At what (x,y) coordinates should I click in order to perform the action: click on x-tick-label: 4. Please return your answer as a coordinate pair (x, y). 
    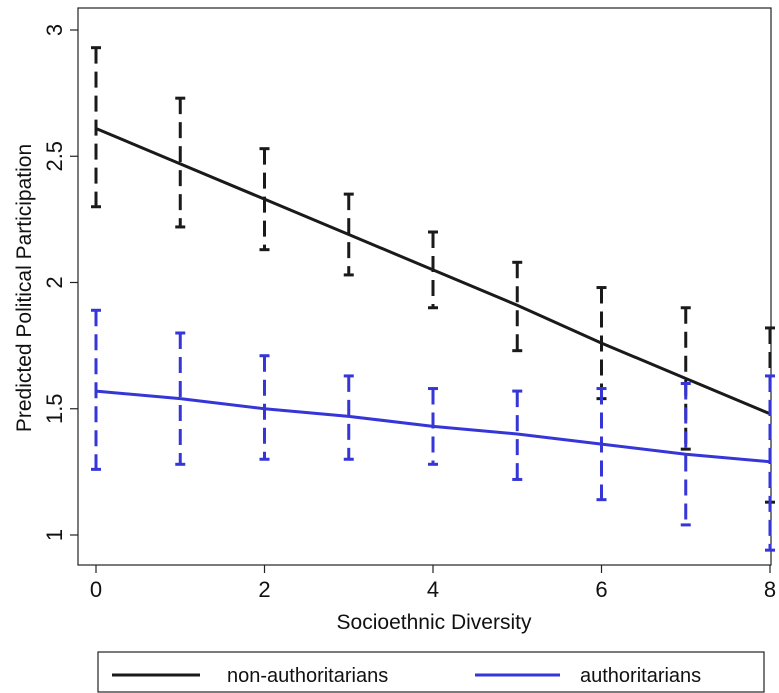
    Looking at the image, I should click on (433, 589).